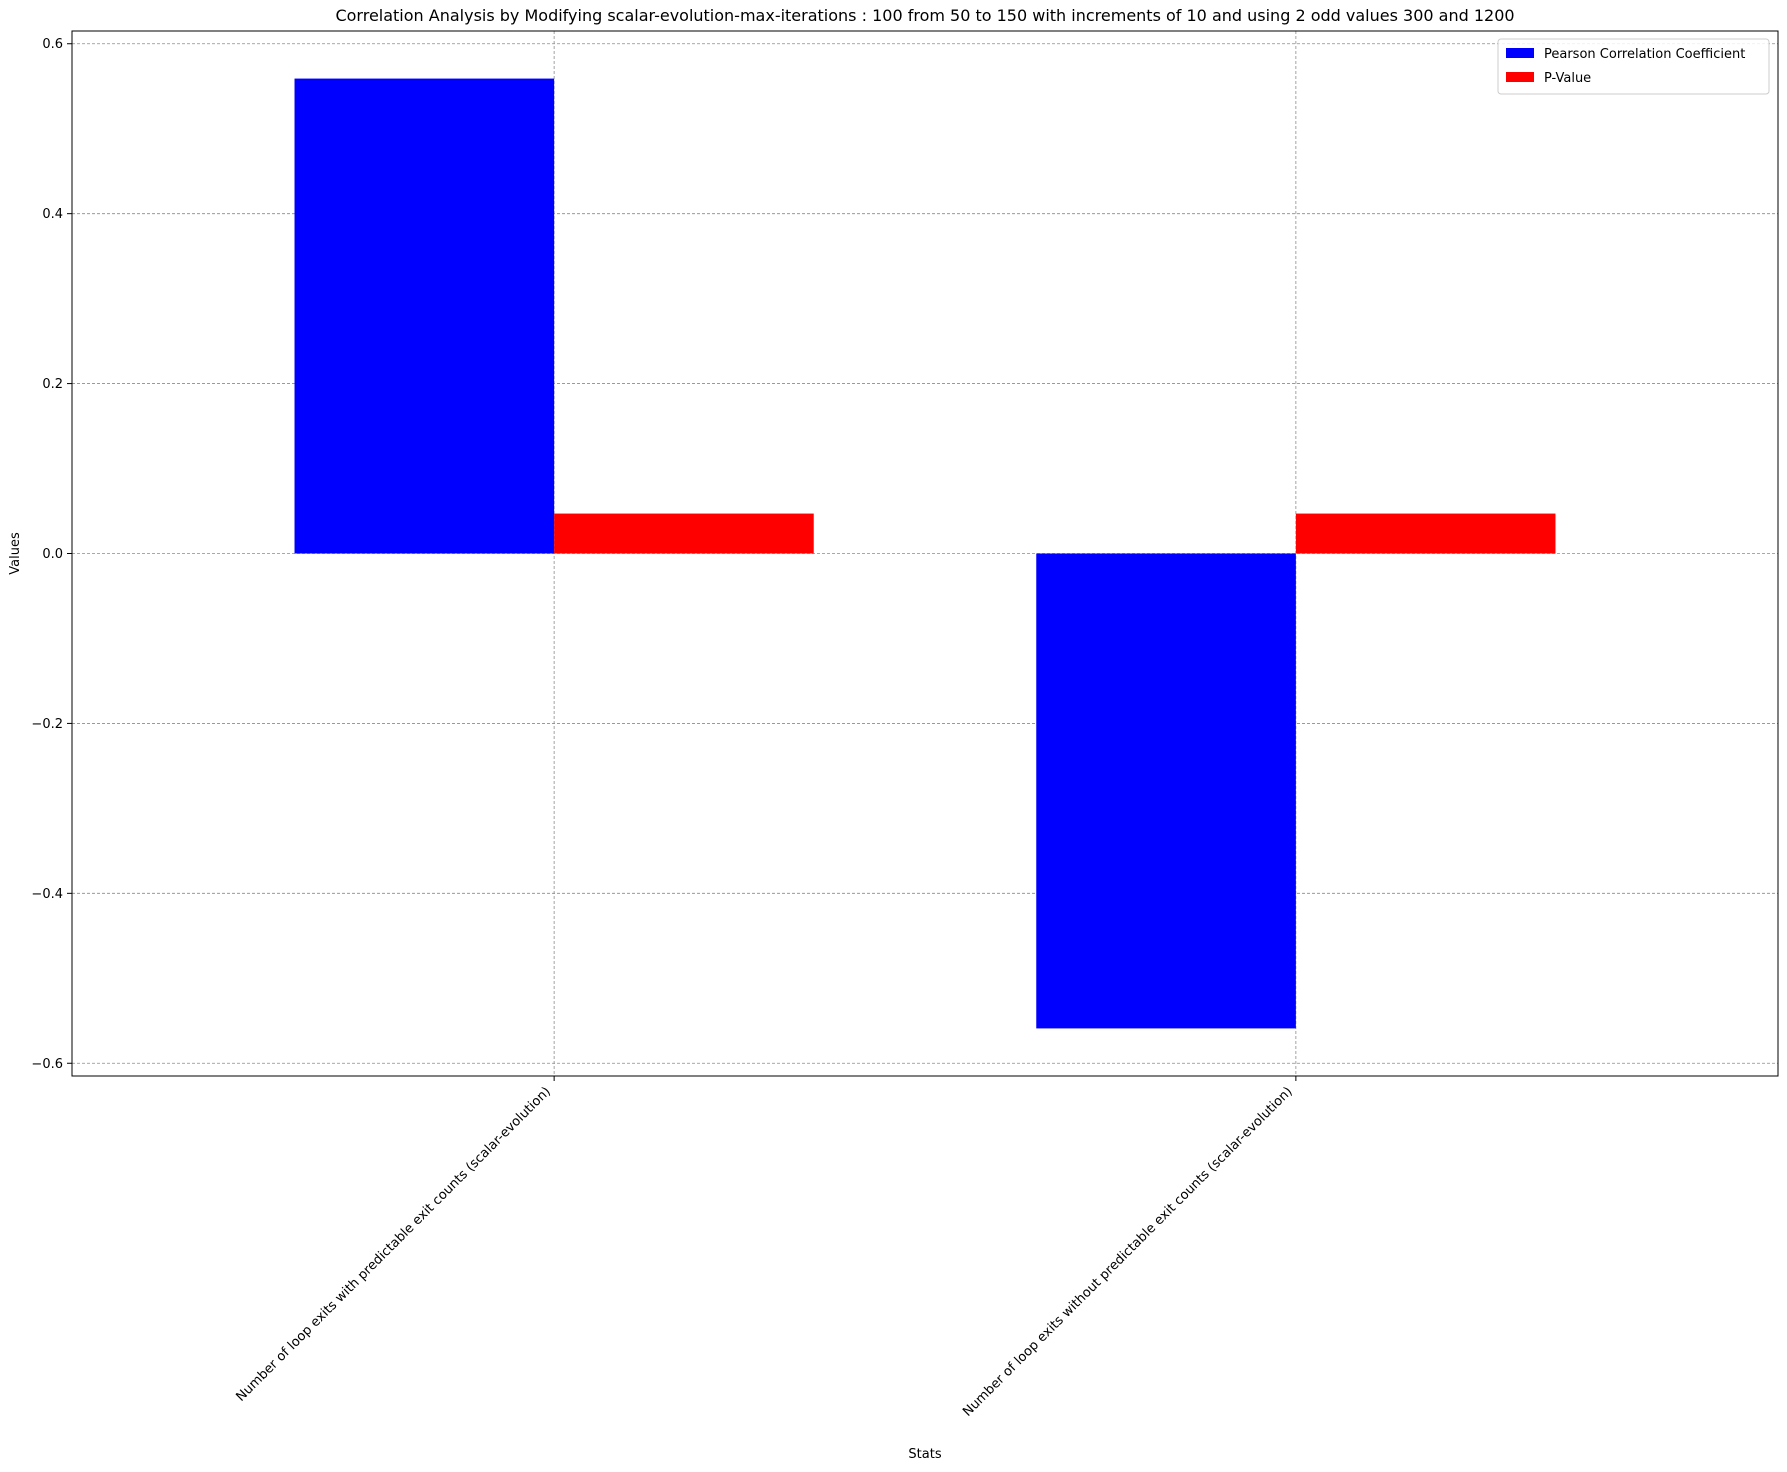 This screenshot has width=1787, height=1472. What do you see at coordinates (52, 44) in the screenshot?
I see `y-tick-label: 0.6` at bounding box center [52, 44].